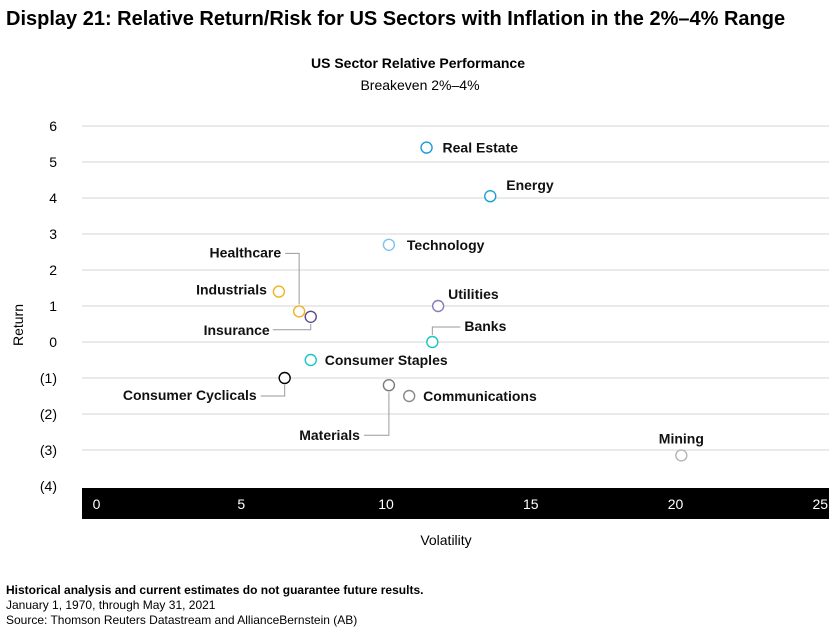  Describe the element at coordinates (53, 306) in the screenshot. I see `y-tick-label: 1` at that location.